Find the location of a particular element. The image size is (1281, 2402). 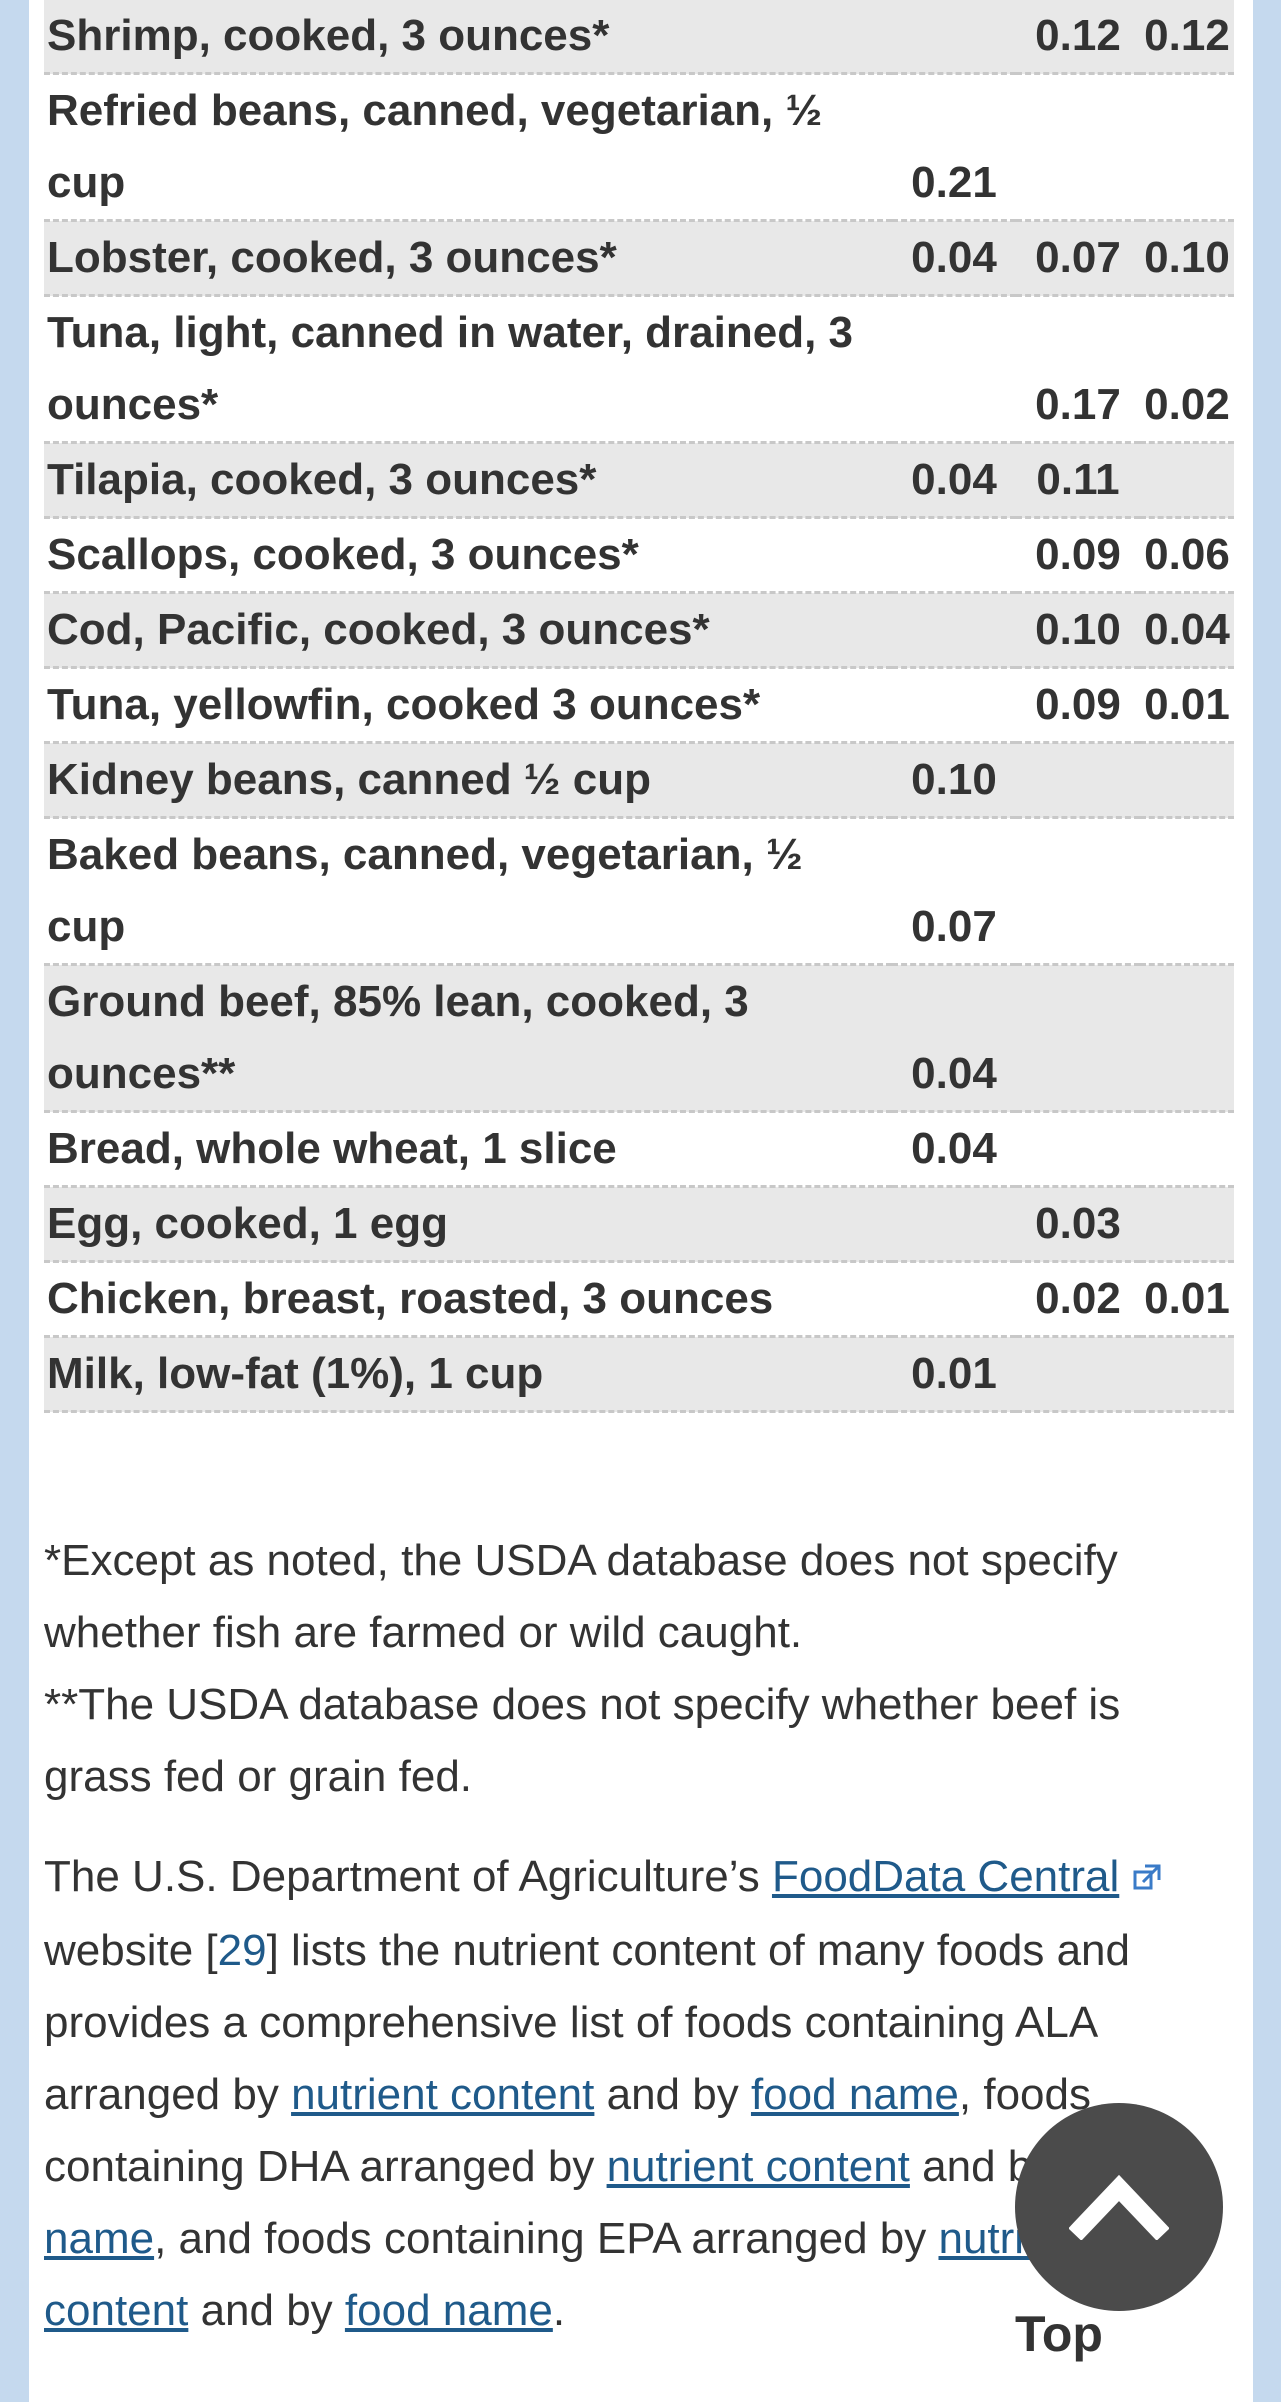

ala-cell: 0.01 is located at coordinates (954, 1374).